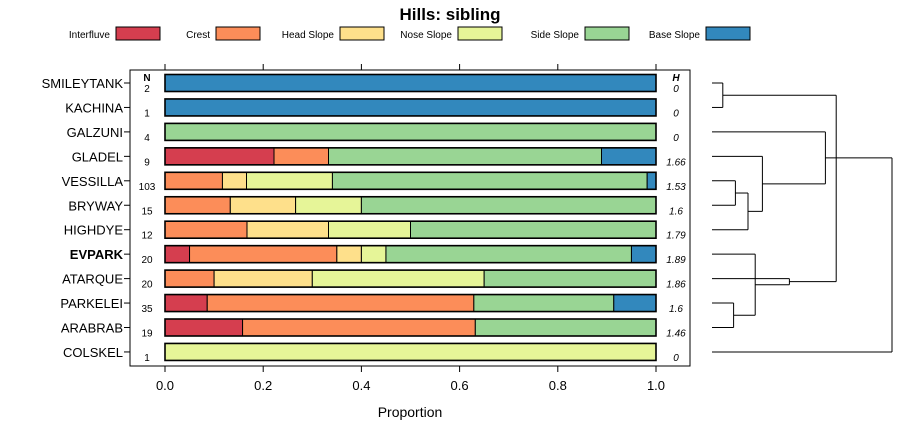 The width and height of the screenshot is (900, 440). I want to click on n-value-galzuni: 4, so click(147, 138).